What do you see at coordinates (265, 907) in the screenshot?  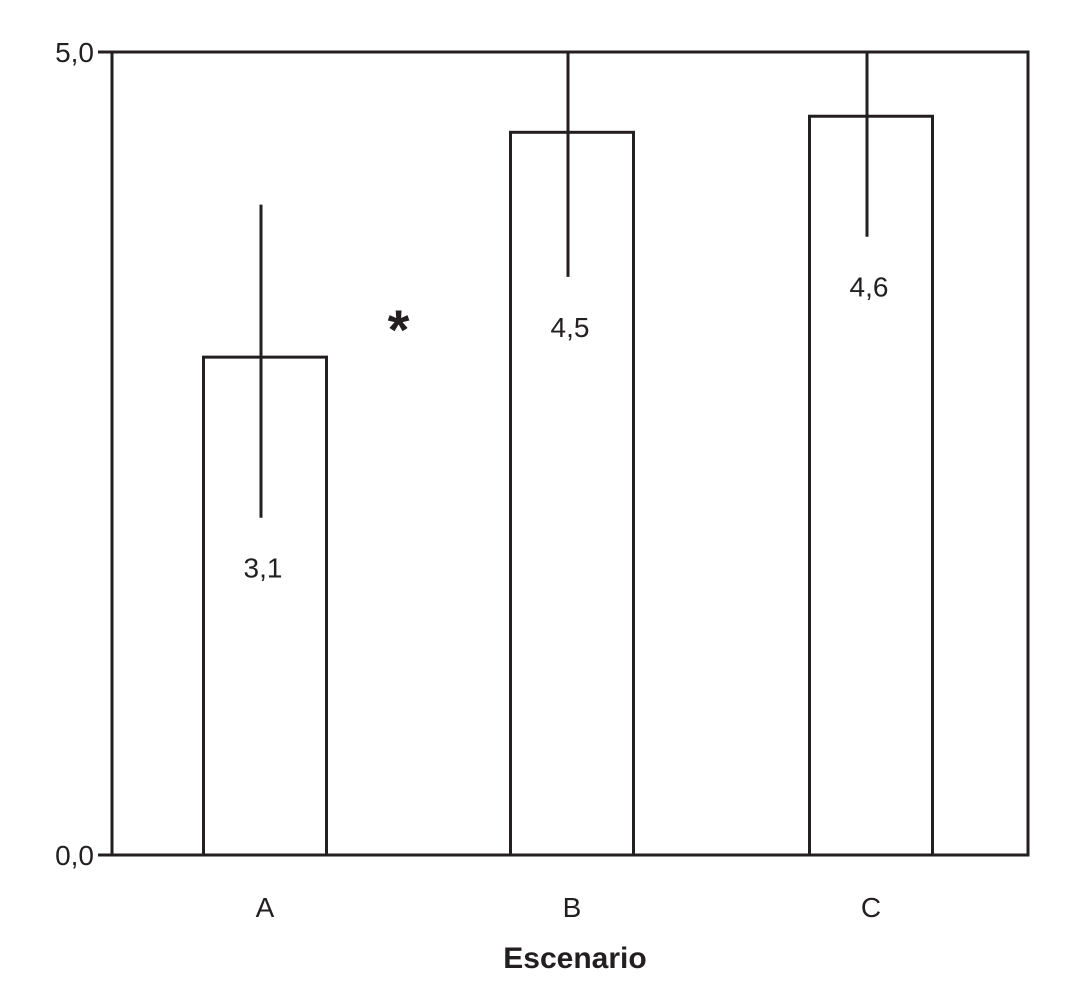 I see `x-tick-label-a: A` at bounding box center [265, 907].